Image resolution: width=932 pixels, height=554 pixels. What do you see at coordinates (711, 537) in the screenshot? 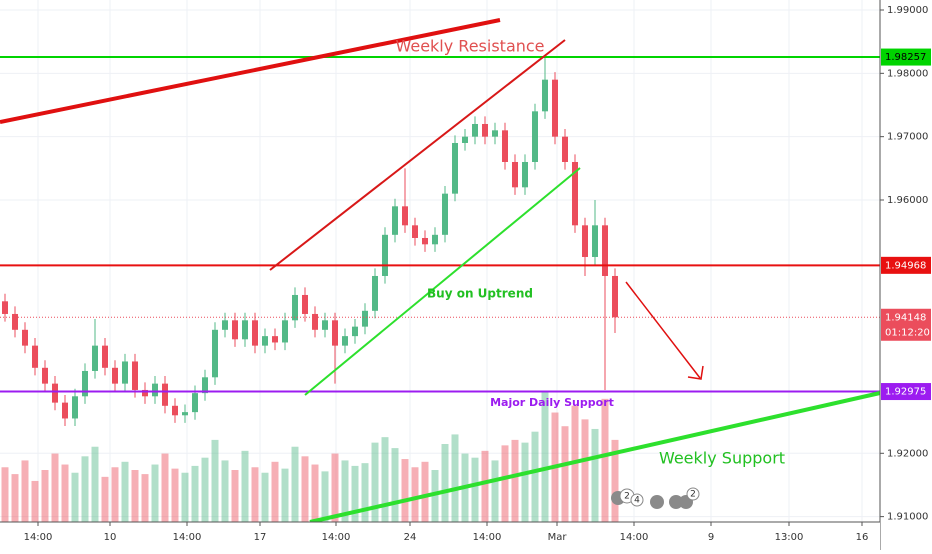
I see `x-tick-label: 9` at bounding box center [711, 537].